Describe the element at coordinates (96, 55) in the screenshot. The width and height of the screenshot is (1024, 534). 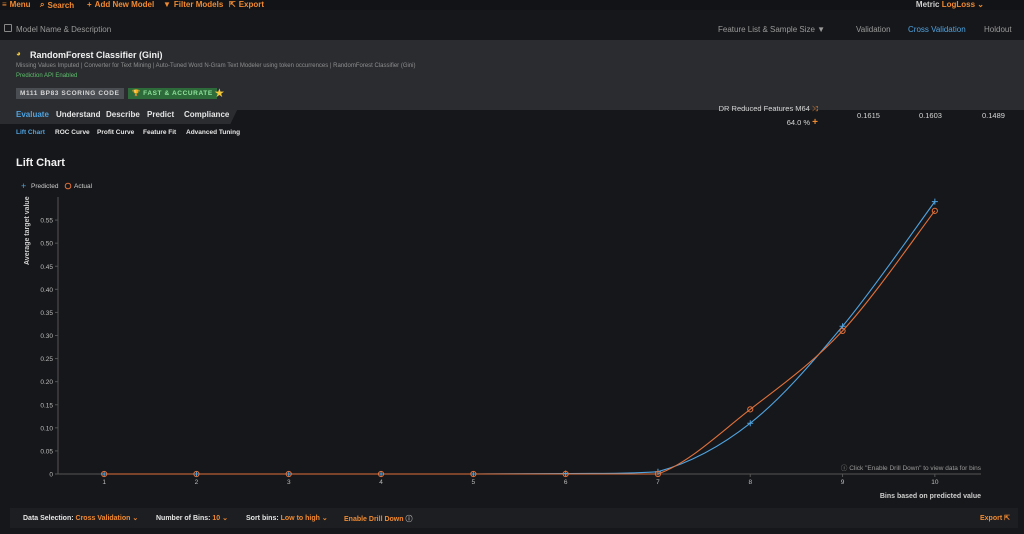
I see `model-title: RandomForest Classifier (Gini)` at that location.